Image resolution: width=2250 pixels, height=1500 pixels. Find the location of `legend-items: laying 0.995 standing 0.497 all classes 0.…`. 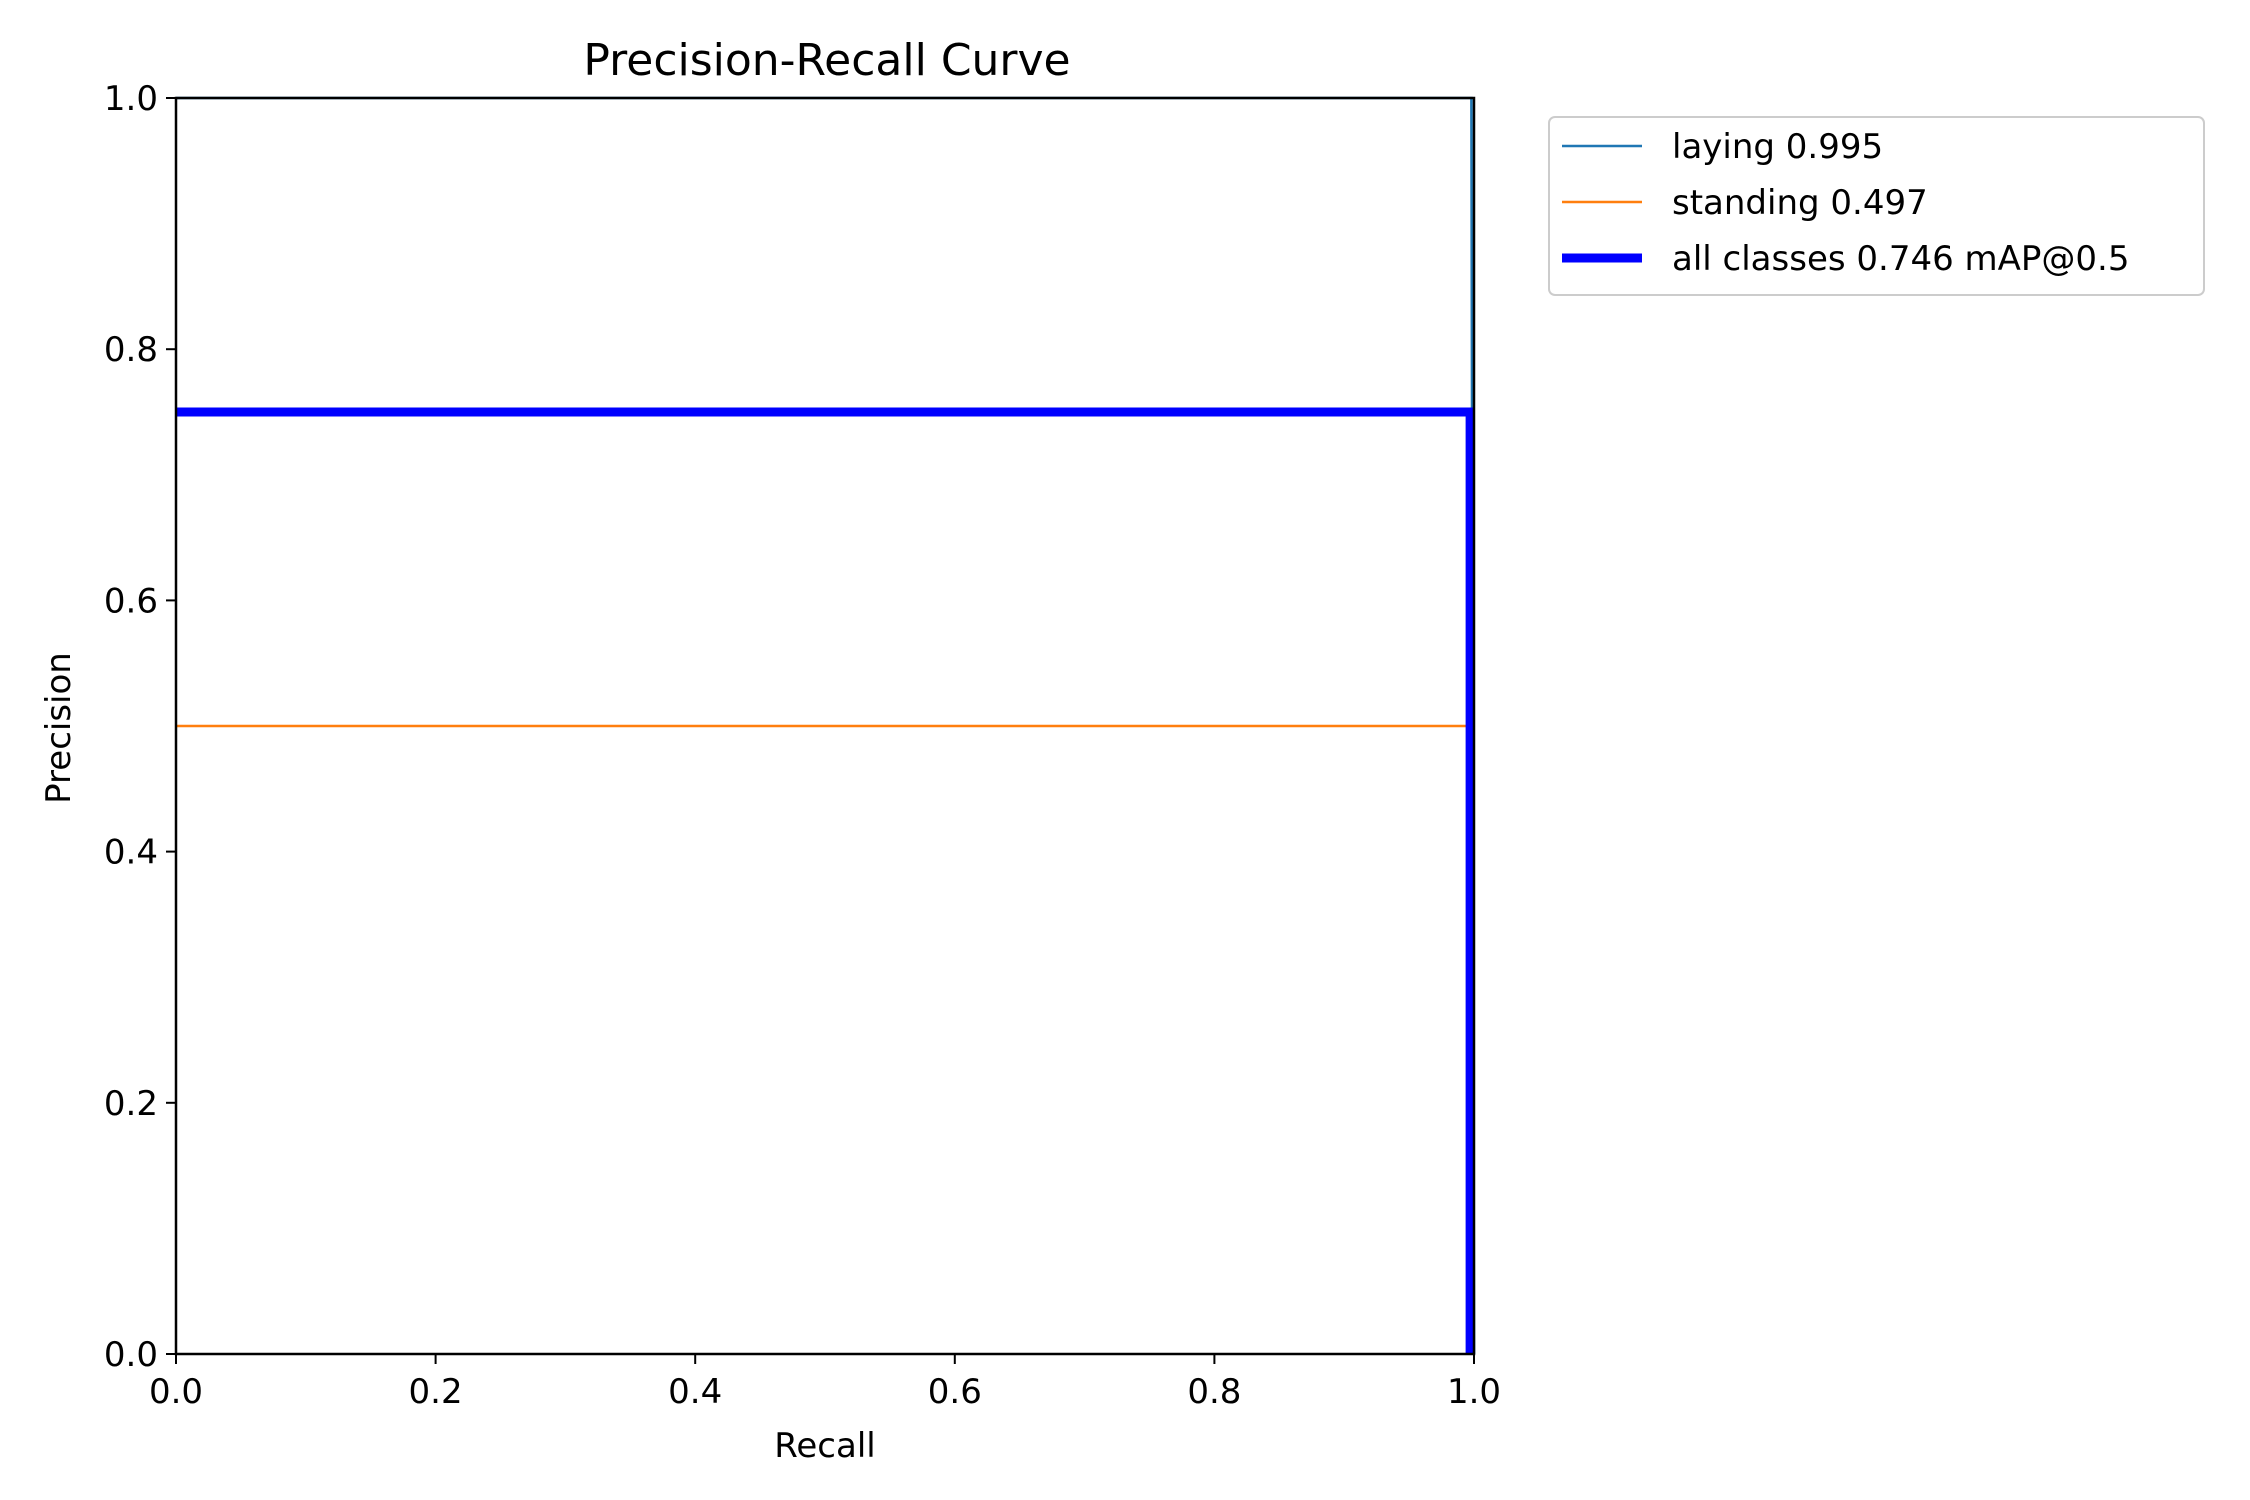

legend-items: laying 0.995 standing 0.497 all classes 0.… is located at coordinates (1845, 203).